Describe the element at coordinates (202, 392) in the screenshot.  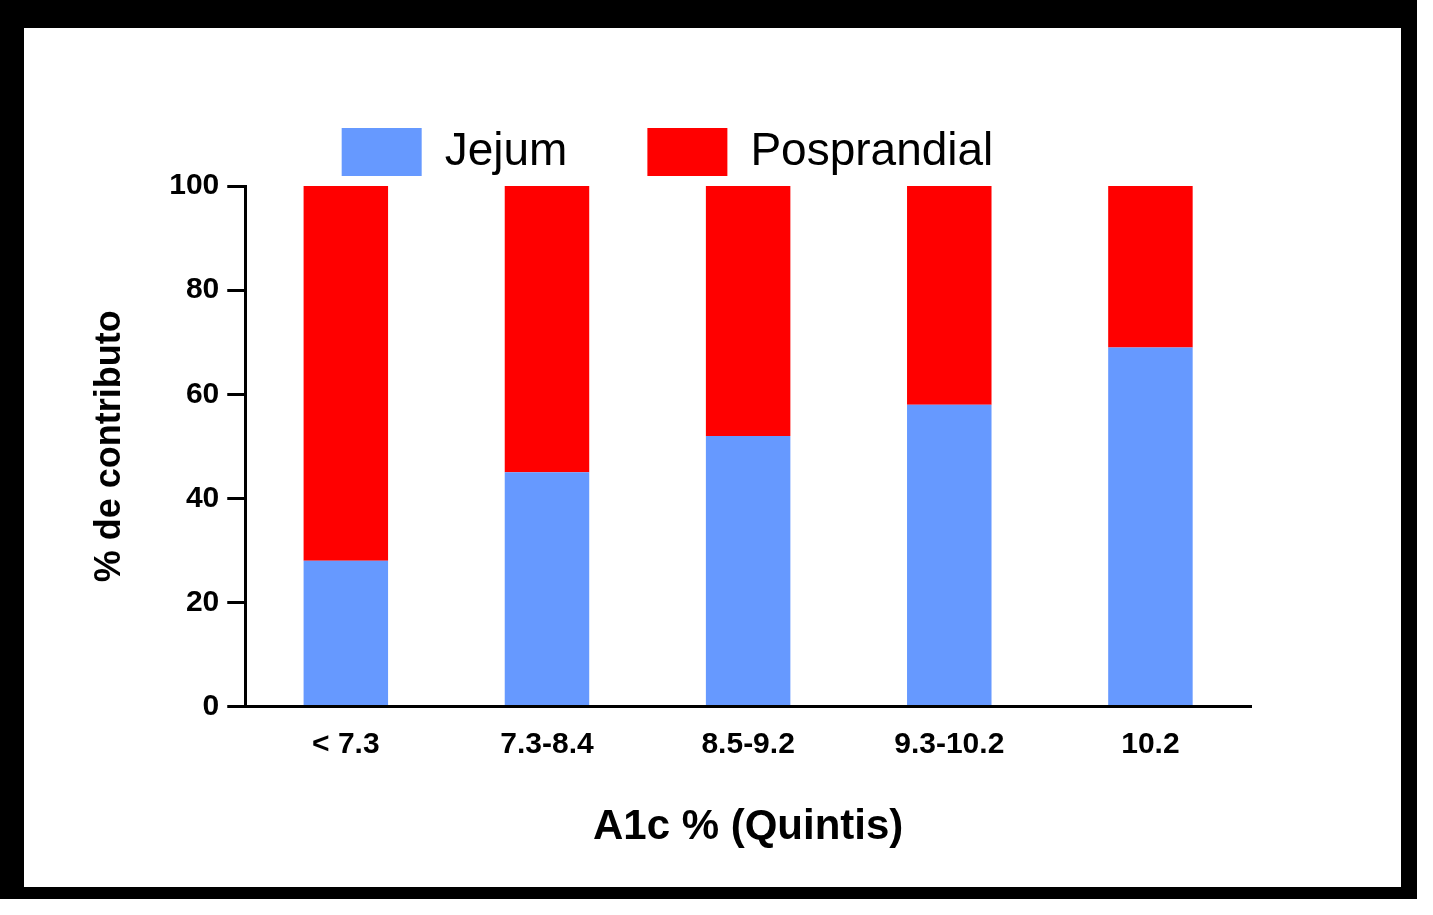
I see `y-tick-label: 60` at that location.